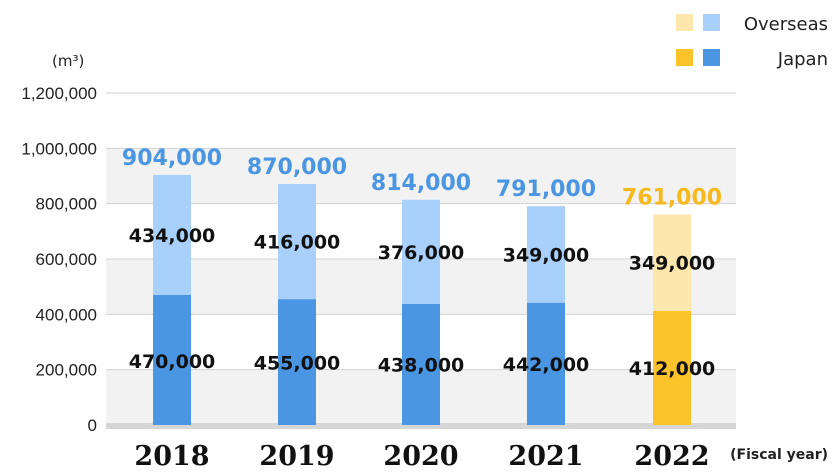  What do you see at coordinates (171, 456) in the screenshot?
I see `x-tick-label: 2018` at bounding box center [171, 456].